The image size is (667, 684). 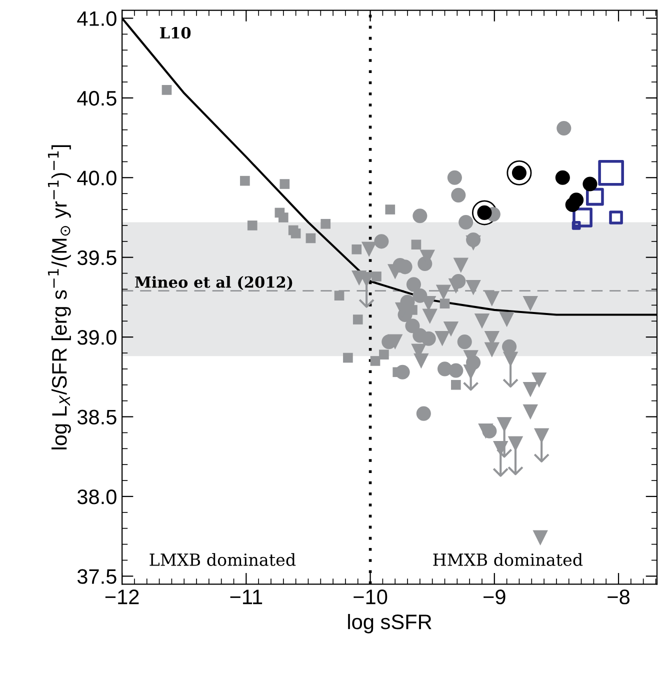 I want to click on y-tick-label: 41.0, so click(x=96, y=18).